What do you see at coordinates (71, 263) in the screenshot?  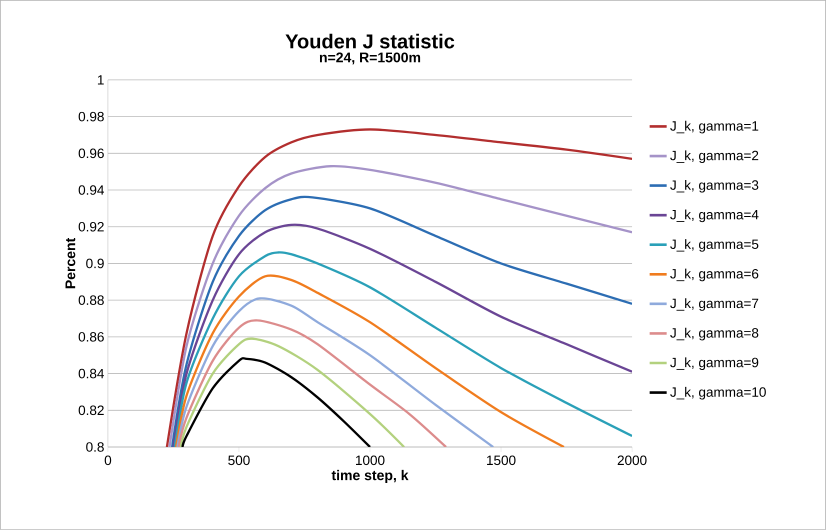 I see `y-axis-title: Percent` at bounding box center [71, 263].